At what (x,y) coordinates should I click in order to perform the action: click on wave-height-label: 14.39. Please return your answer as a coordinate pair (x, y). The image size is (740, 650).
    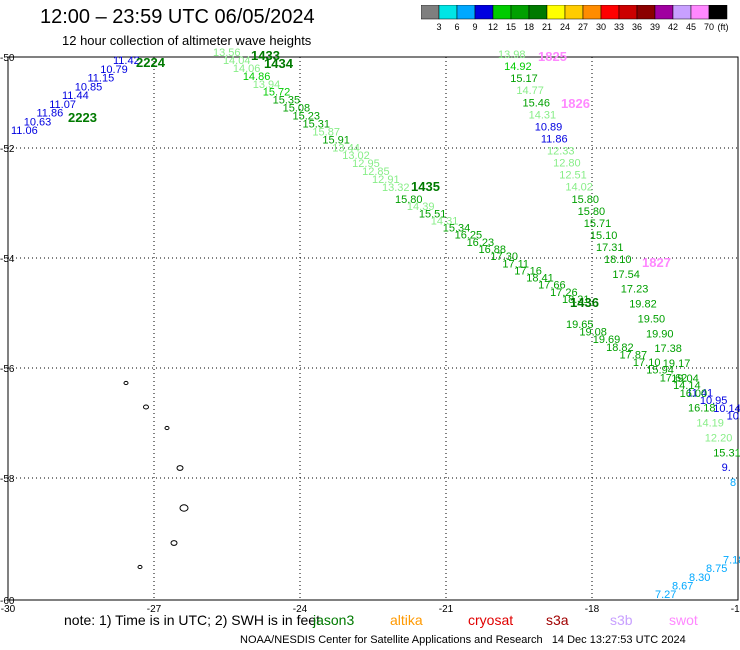
    Looking at the image, I should click on (421, 207).